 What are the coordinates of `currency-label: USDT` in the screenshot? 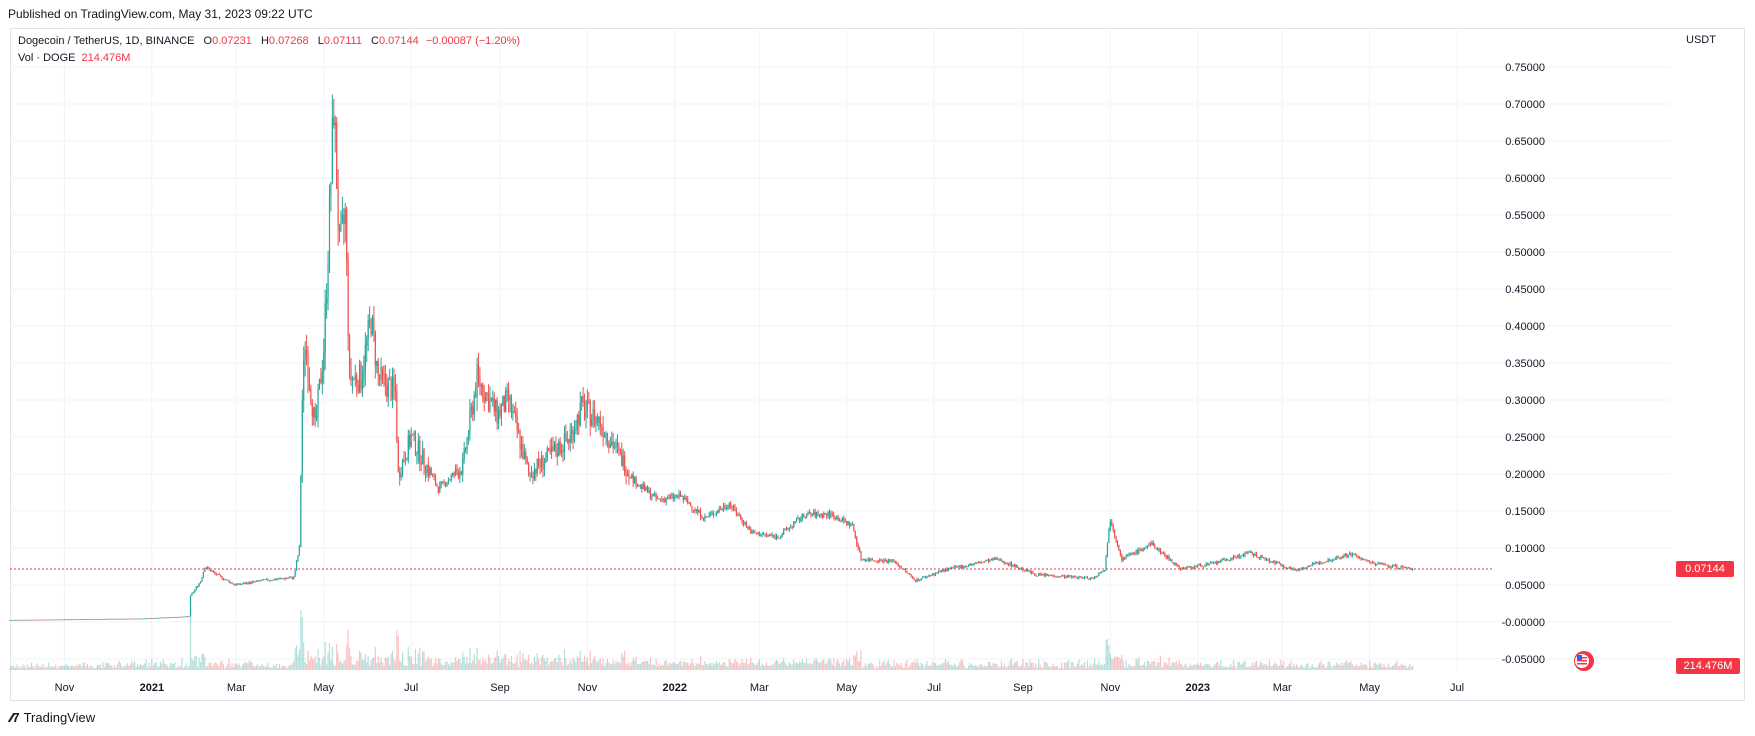 It's located at (1701, 40).